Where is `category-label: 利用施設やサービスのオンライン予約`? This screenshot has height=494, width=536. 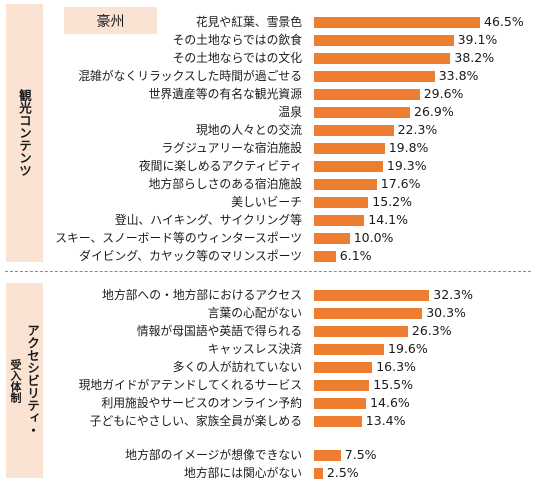
category-label: 利用施設やサービスのオンライン予約 is located at coordinates (201, 403).